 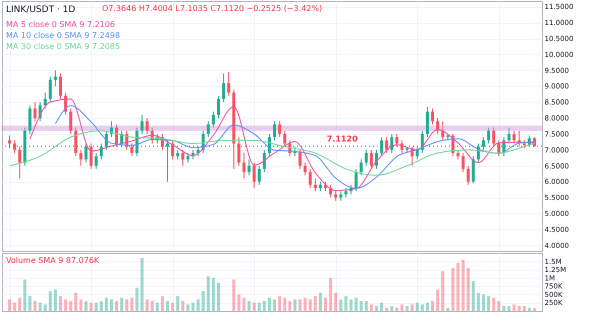 What do you see at coordinates (41, 10) in the screenshot?
I see `chart-title: LINK/USDT · 1D` at bounding box center [41, 10].